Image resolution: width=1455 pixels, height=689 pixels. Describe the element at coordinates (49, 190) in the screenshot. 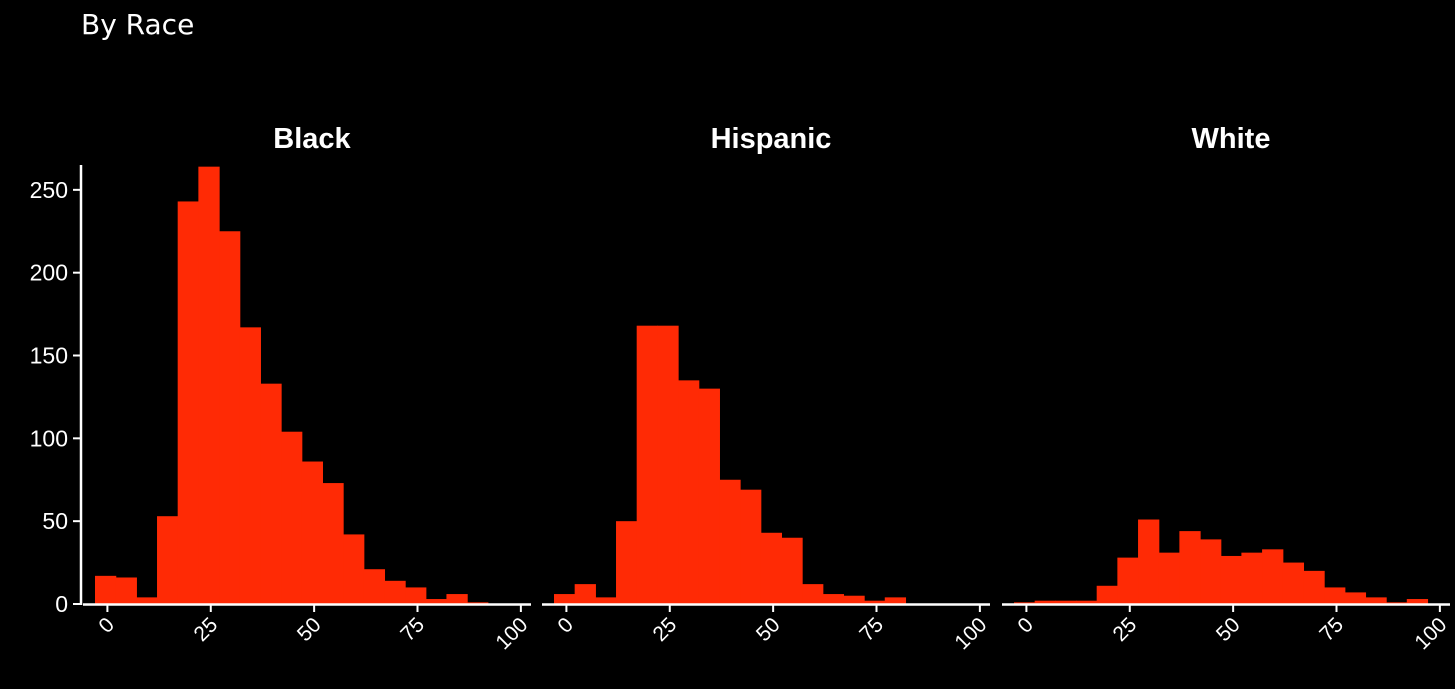

I see `y-tick-label-250: 250` at that location.